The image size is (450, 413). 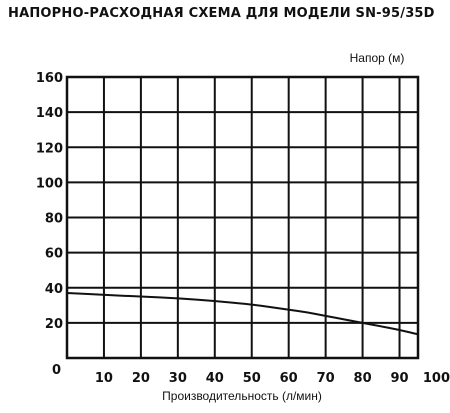 What do you see at coordinates (272, 378) in the screenshot?
I see `x-tick-labels: 10 20 30 40 50 60 70 80 90 100` at bounding box center [272, 378].